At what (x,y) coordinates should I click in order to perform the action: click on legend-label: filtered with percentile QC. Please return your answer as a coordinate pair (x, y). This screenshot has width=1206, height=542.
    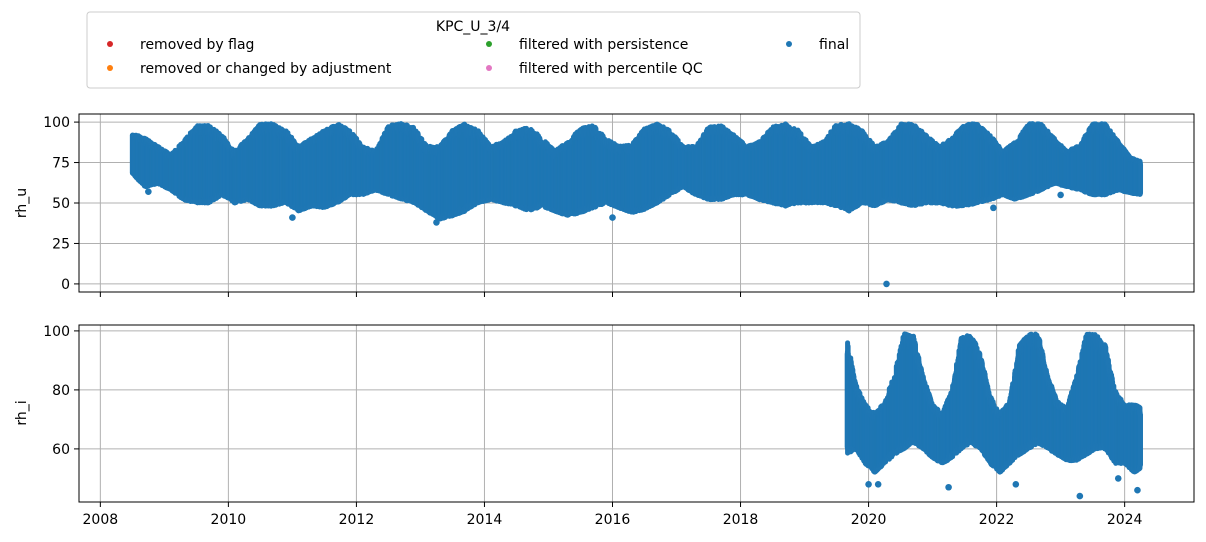
    Looking at the image, I should click on (611, 69).